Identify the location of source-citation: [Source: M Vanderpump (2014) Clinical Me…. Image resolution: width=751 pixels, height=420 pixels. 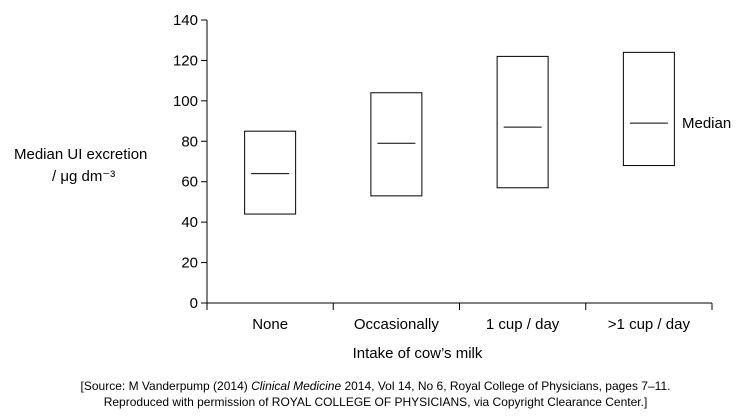
(375, 394).